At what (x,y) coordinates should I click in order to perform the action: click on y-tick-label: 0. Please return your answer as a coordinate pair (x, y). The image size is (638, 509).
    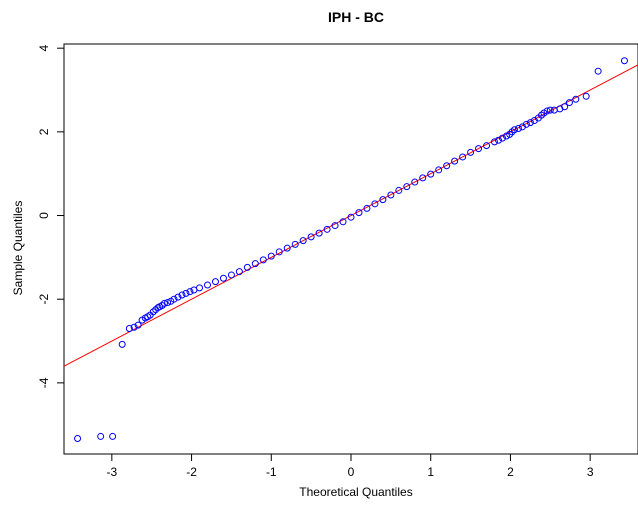
    Looking at the image, I should click on (44, 215).